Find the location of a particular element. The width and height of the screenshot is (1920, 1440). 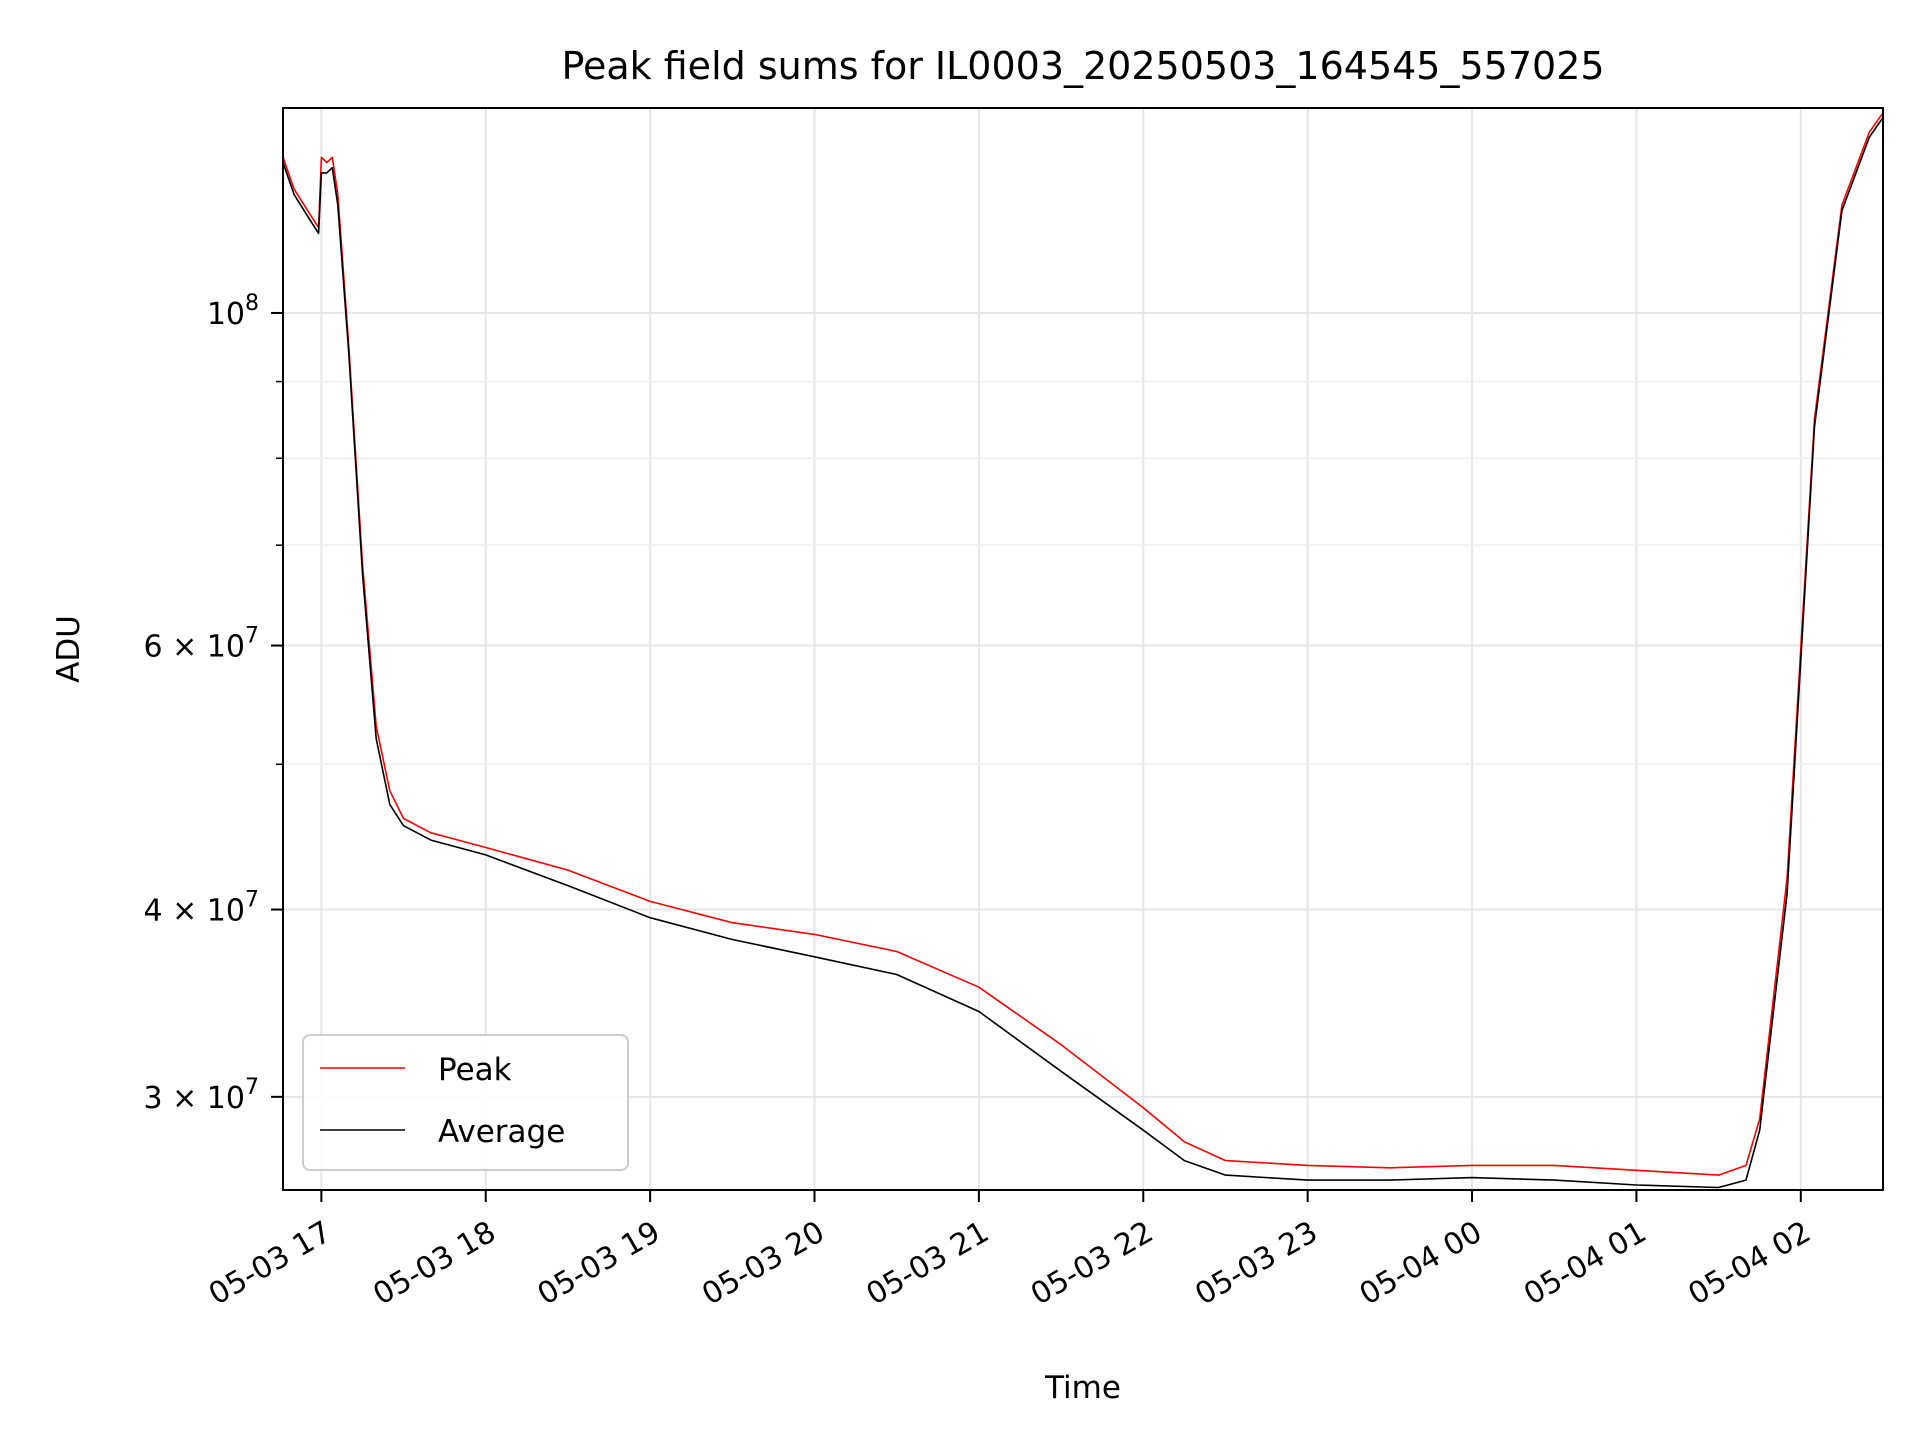

legend-label-average: Average is located at coordinates (501, 1132).